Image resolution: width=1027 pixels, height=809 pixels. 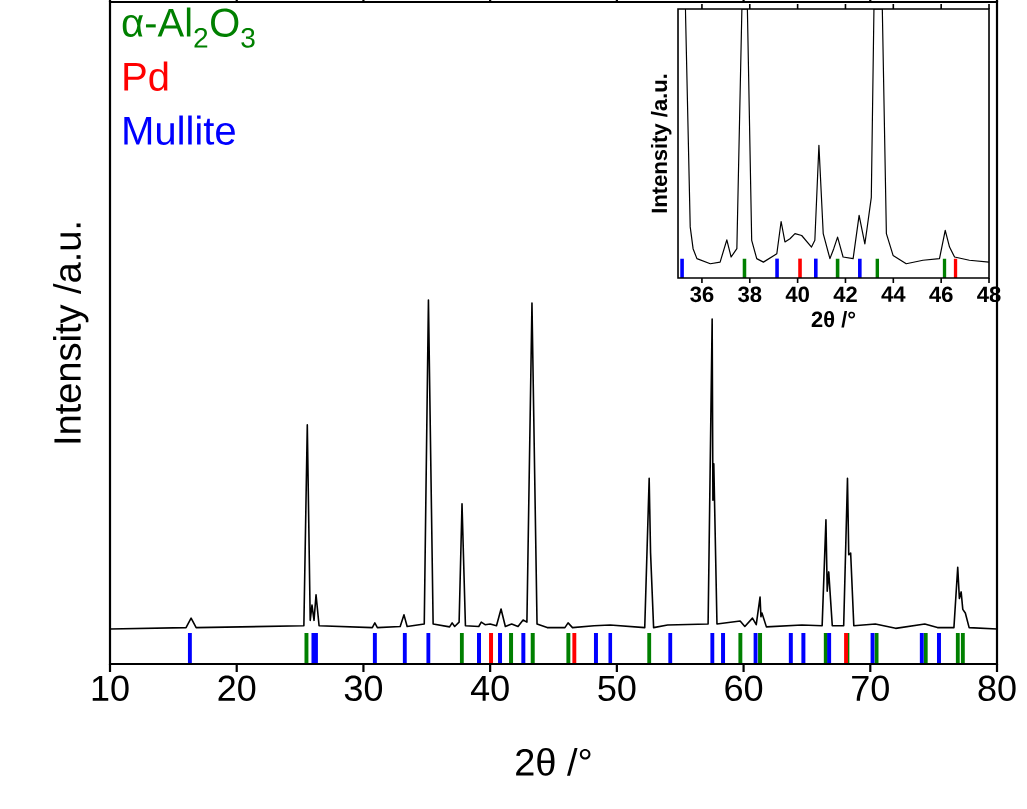 I want to click on text: Mullite, so click(x=179, y=130).